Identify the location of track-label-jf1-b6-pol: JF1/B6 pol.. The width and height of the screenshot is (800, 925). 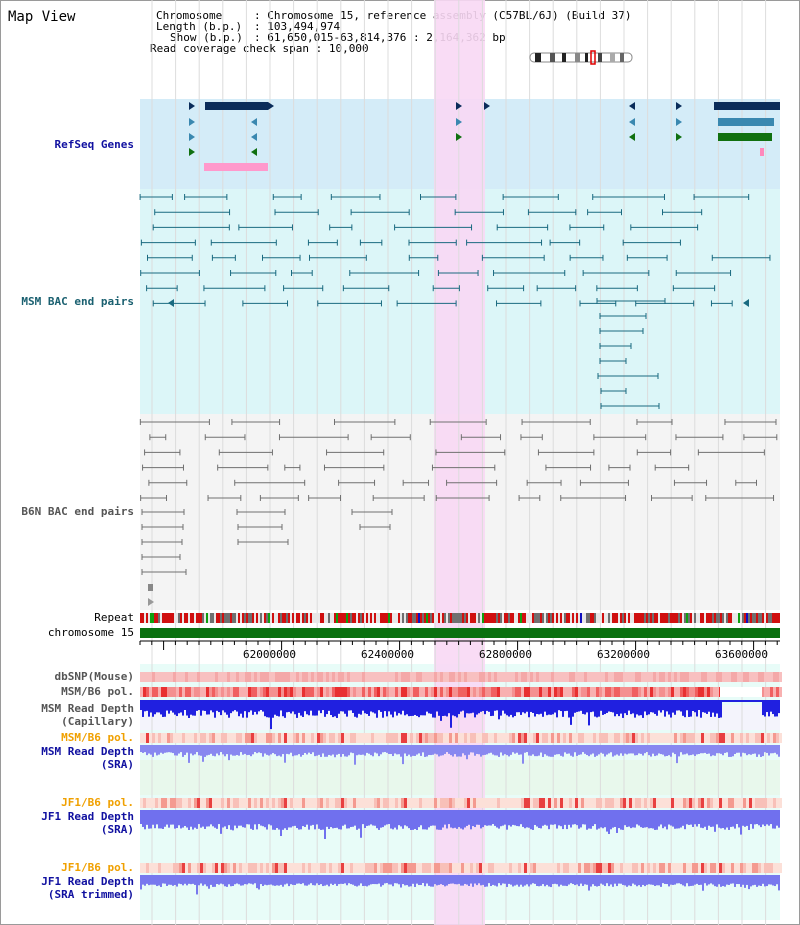
(97, 802).